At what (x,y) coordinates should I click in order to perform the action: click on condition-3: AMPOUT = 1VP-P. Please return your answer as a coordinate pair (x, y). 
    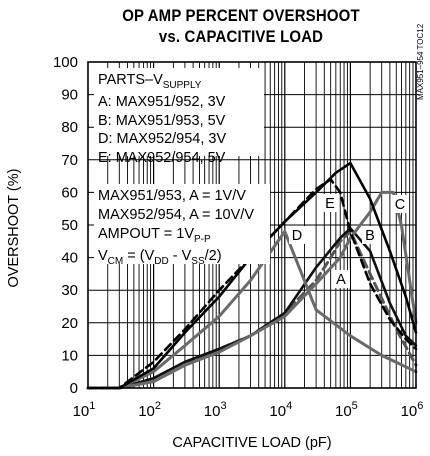
    Looking at the image, I should click on (154, 235).